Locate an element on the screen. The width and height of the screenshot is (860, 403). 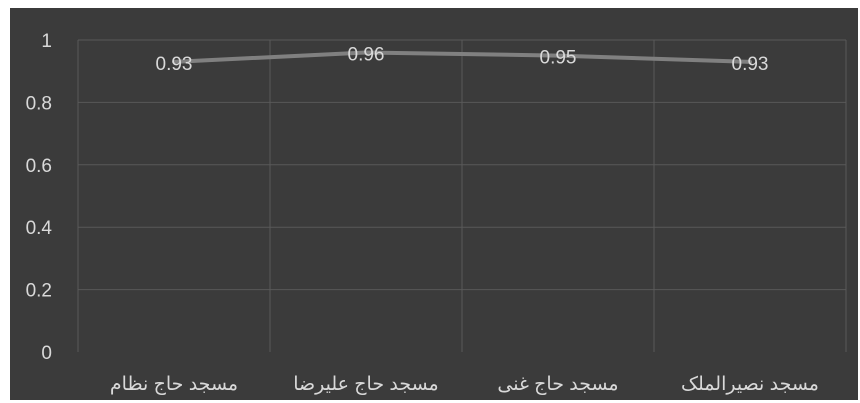
data-labels: 0.93 0.96 0.95 0.93 is located at coordinates (462, 59).